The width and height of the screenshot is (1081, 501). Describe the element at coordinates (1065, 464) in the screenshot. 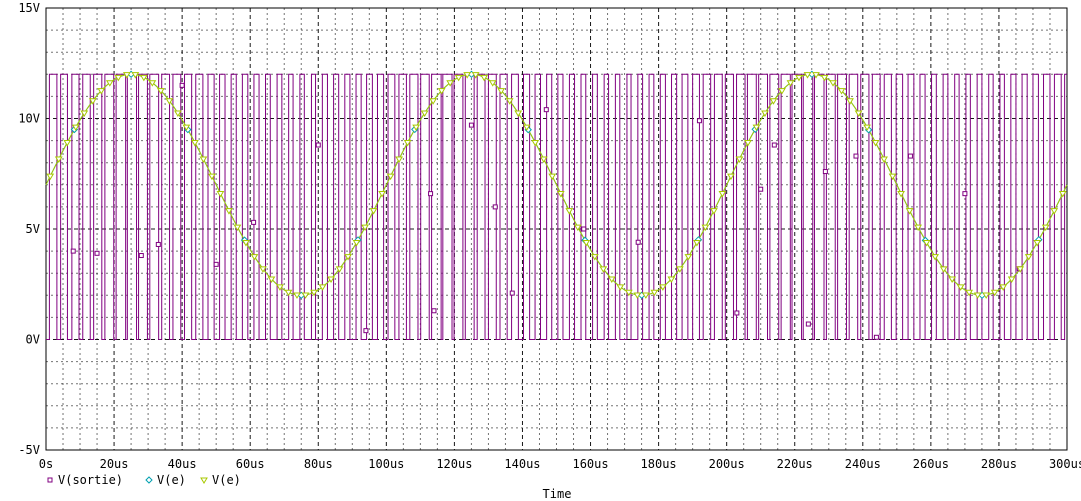

I see `x-tick-label: 300us` at that location.